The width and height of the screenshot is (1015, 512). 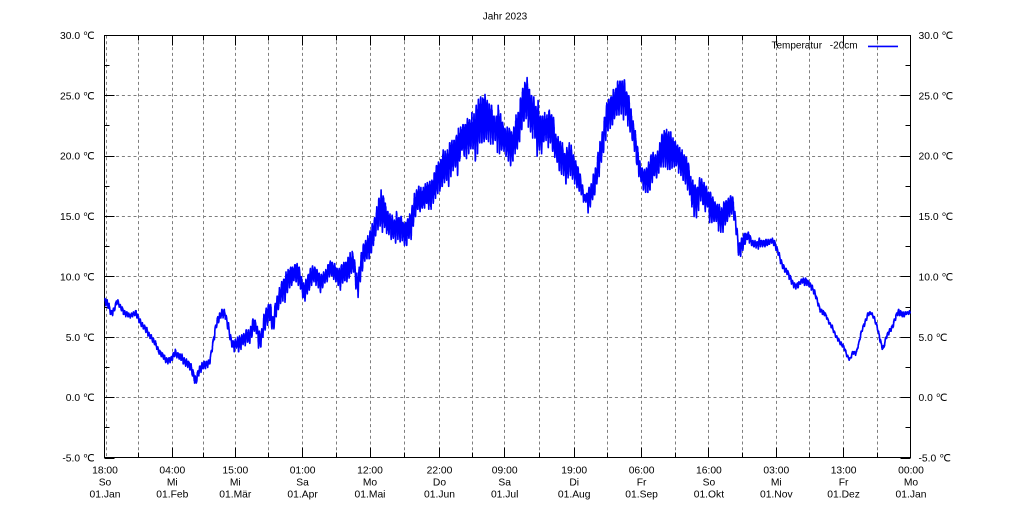 I want to click on svg-text: 01.Sep, so click(x=641, y=494).